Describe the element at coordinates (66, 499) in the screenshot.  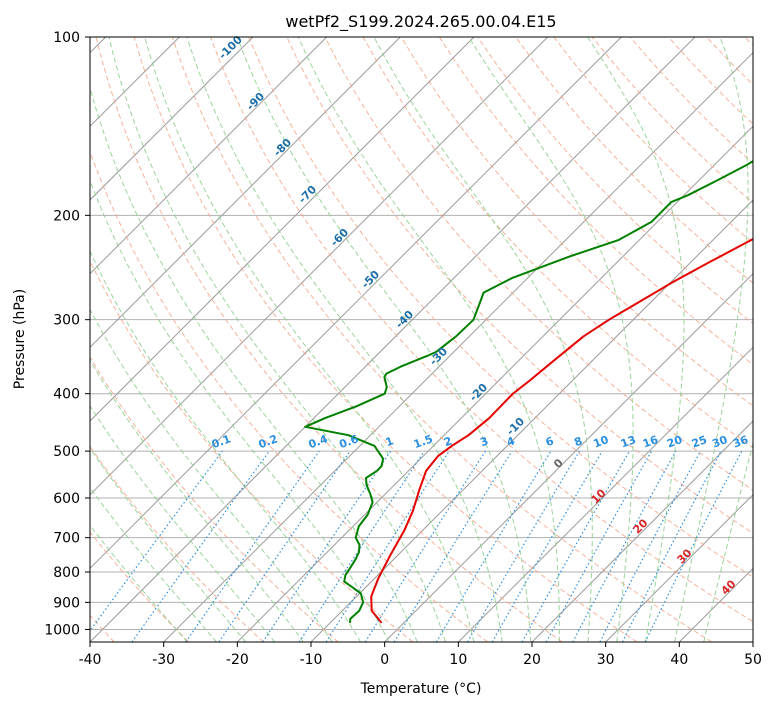
I see `y-tick-label: 600` at that location.